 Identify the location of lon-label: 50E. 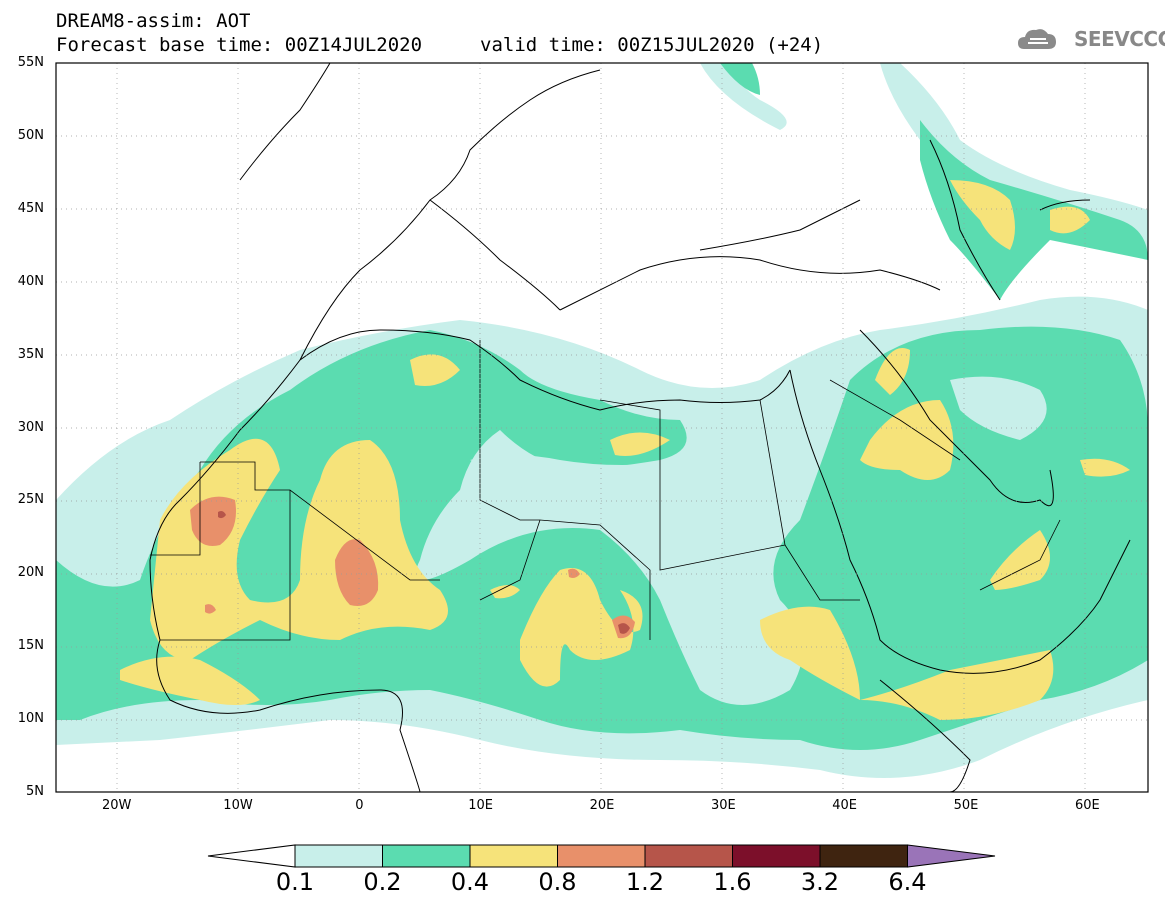
(966, 805).